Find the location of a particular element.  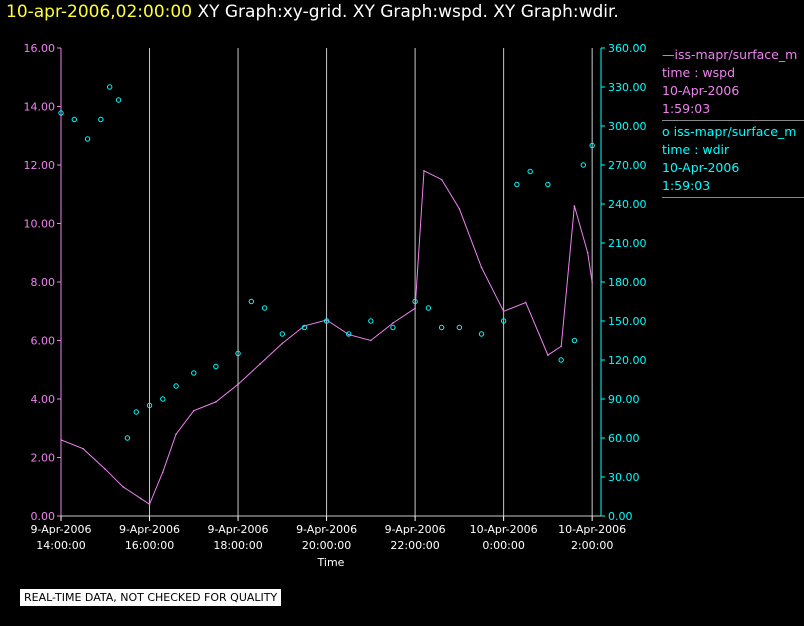

x-axis-label: Time is located at coordinates (331, 562).